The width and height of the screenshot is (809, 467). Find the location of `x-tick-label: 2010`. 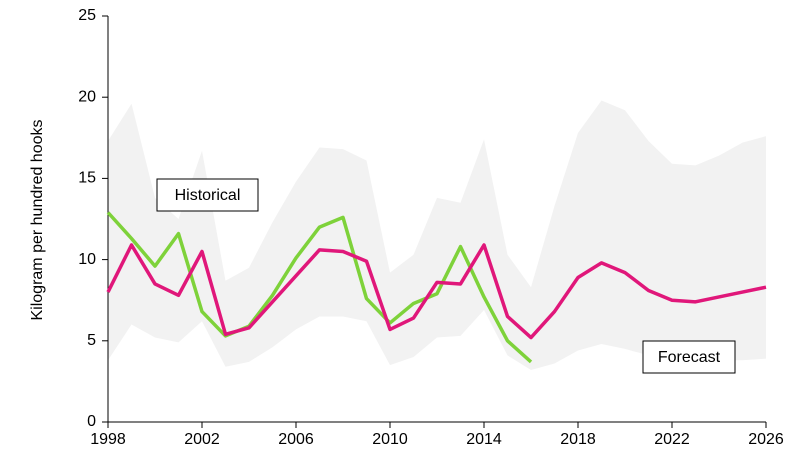

x-tick-label: 2010 is located at coordinates (390, 439).